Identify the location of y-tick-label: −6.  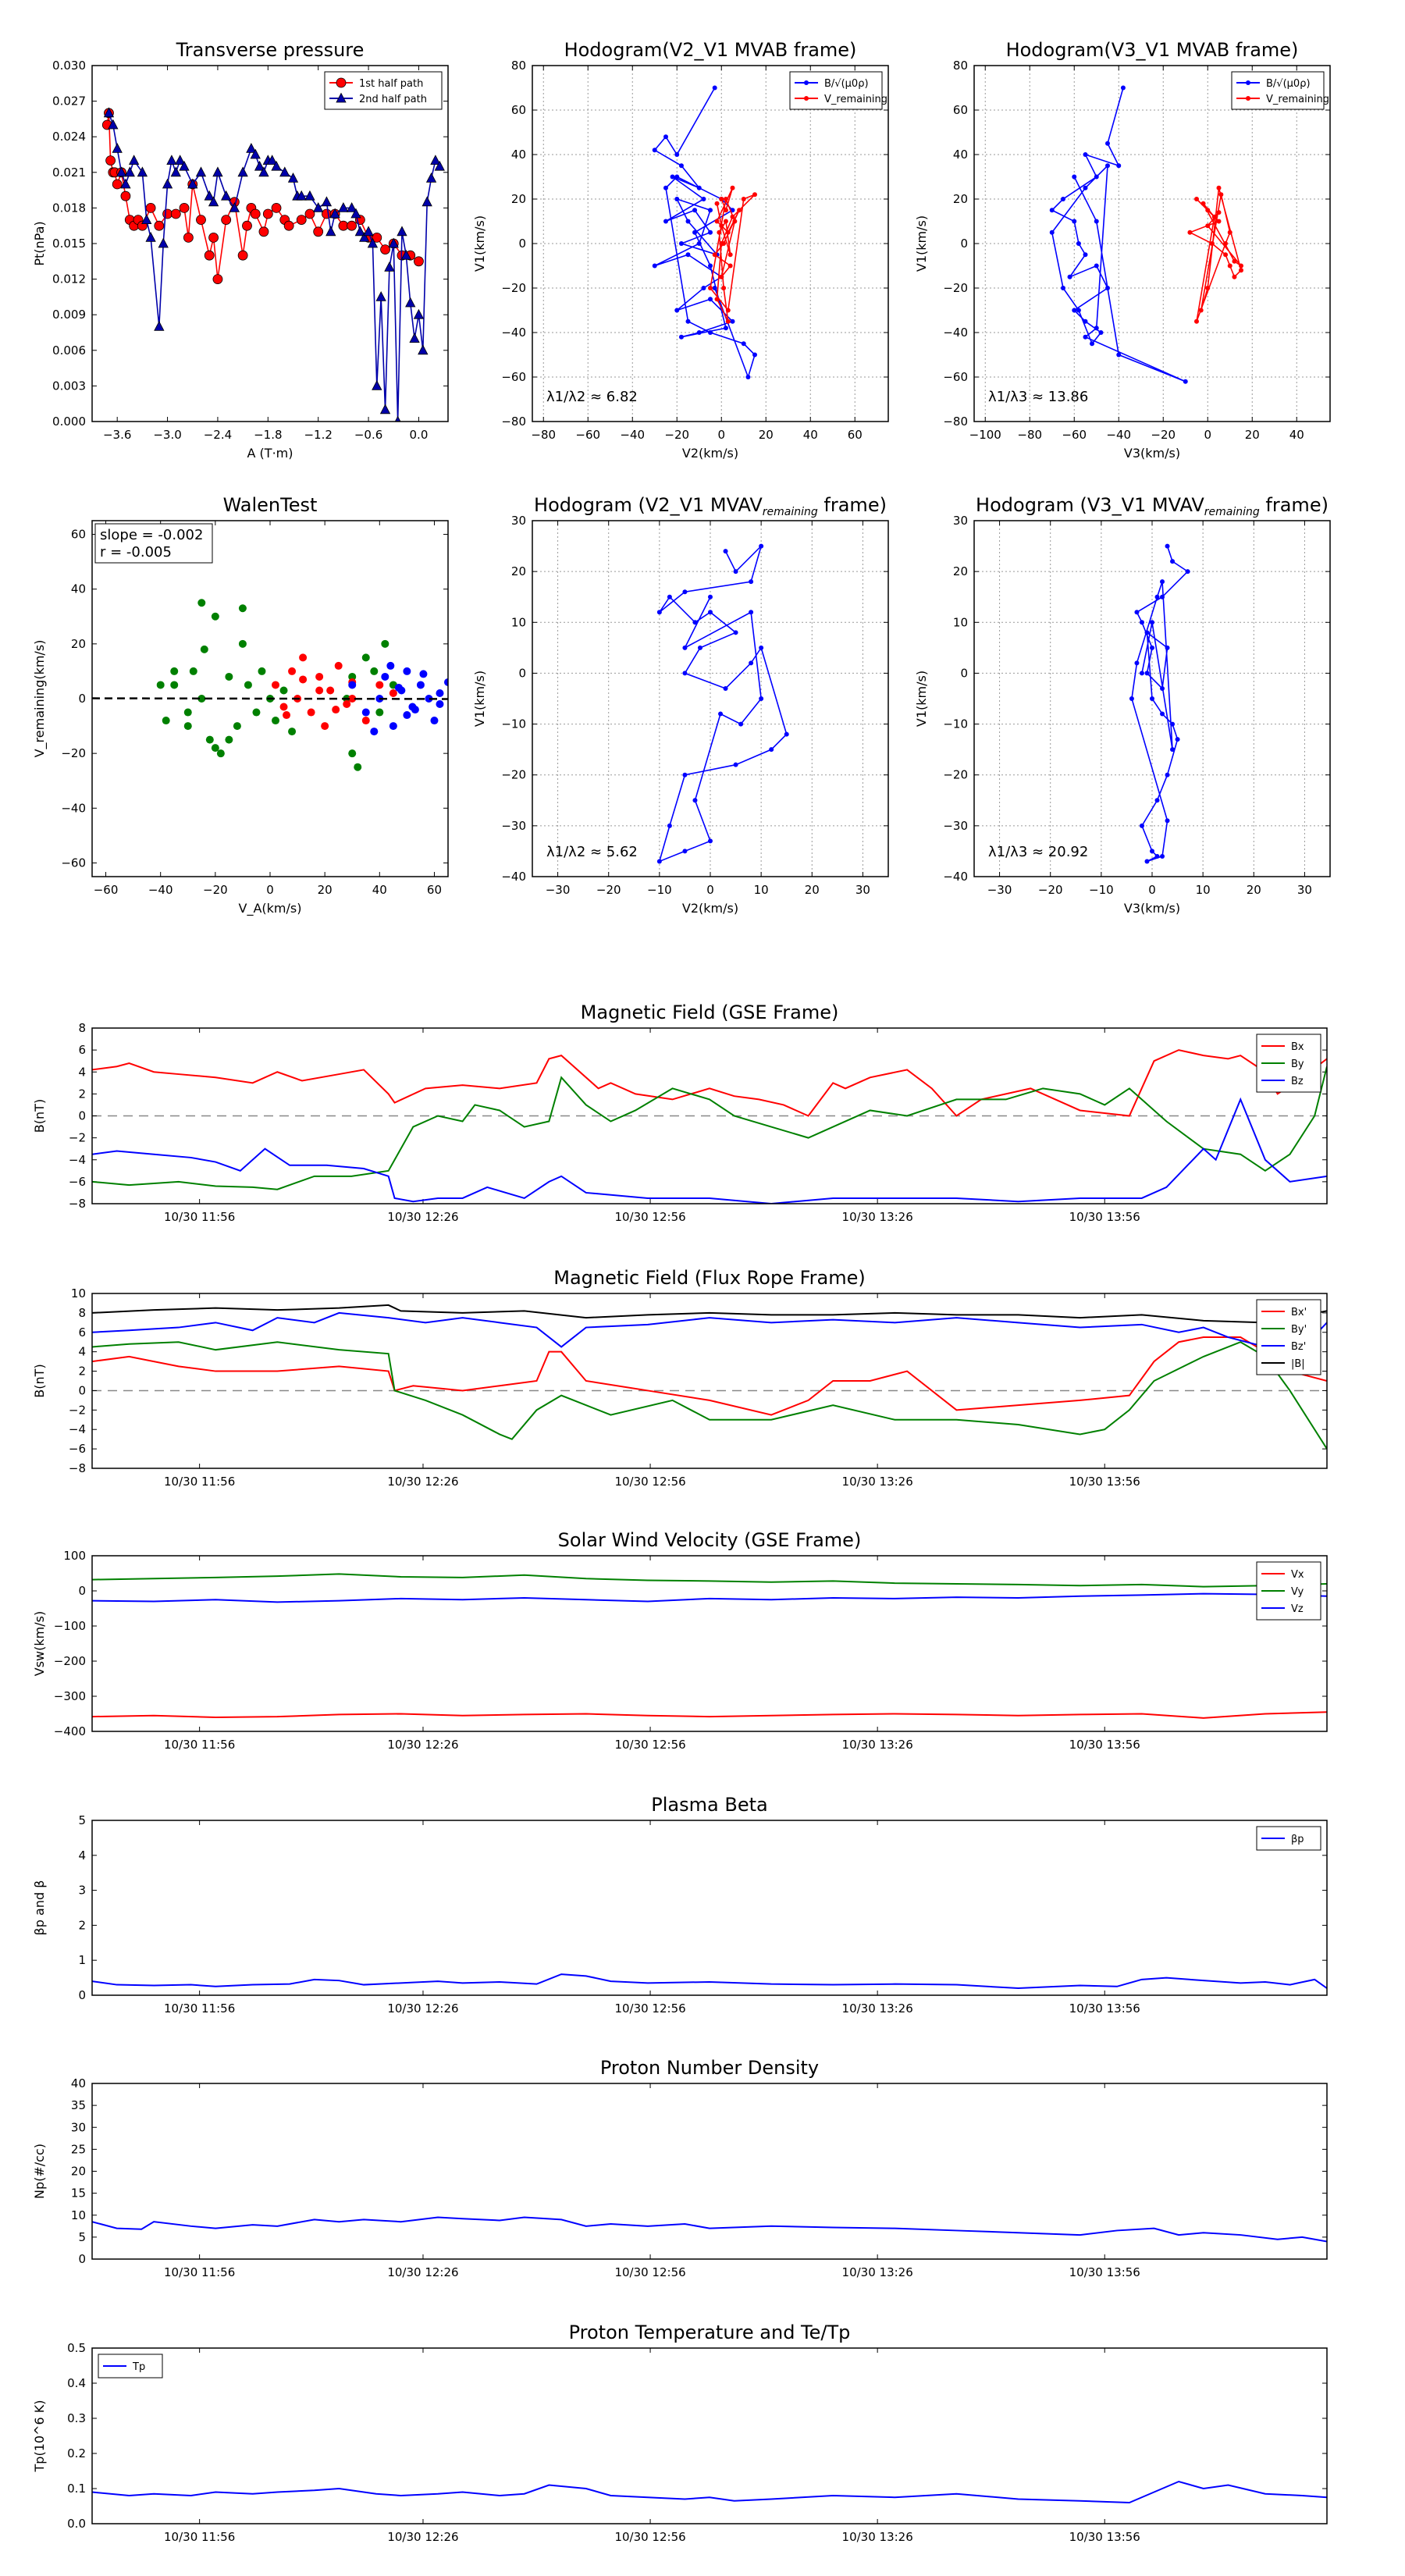
(77, 1449).